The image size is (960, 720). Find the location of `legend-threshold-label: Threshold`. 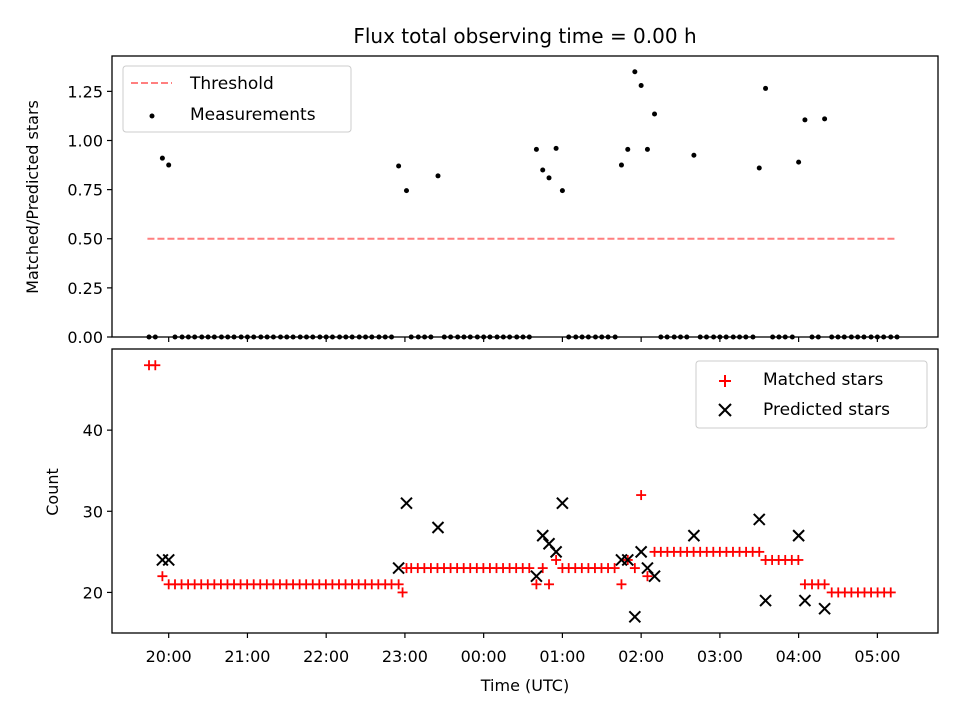

legend-threshold-label: Threshold is located at coordinates (231, 84).